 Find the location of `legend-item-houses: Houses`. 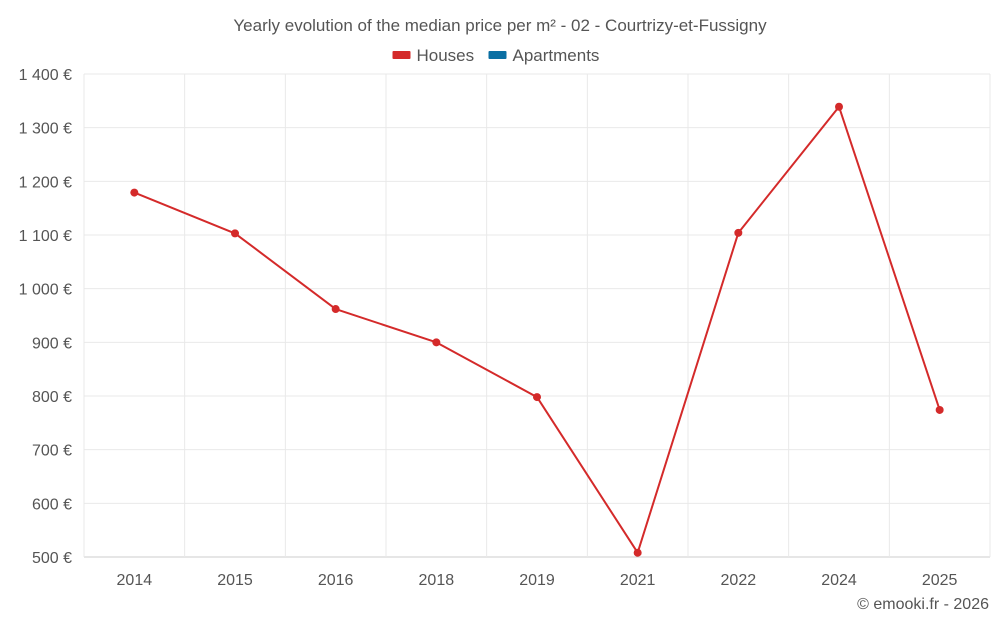

legend-item-houses: Houses is located at coordinates (433, 55).